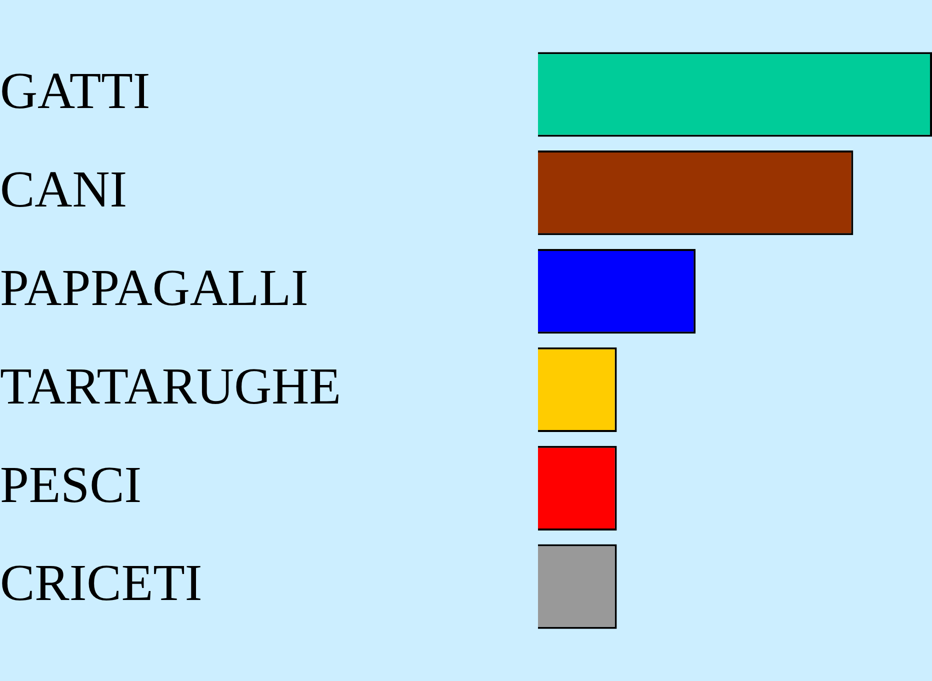 The height and width of the screenshot is (681, 932). Describe the element at coordinates (64, 190) in the screenshot. I see `y-tick-label: CANI` at that location.